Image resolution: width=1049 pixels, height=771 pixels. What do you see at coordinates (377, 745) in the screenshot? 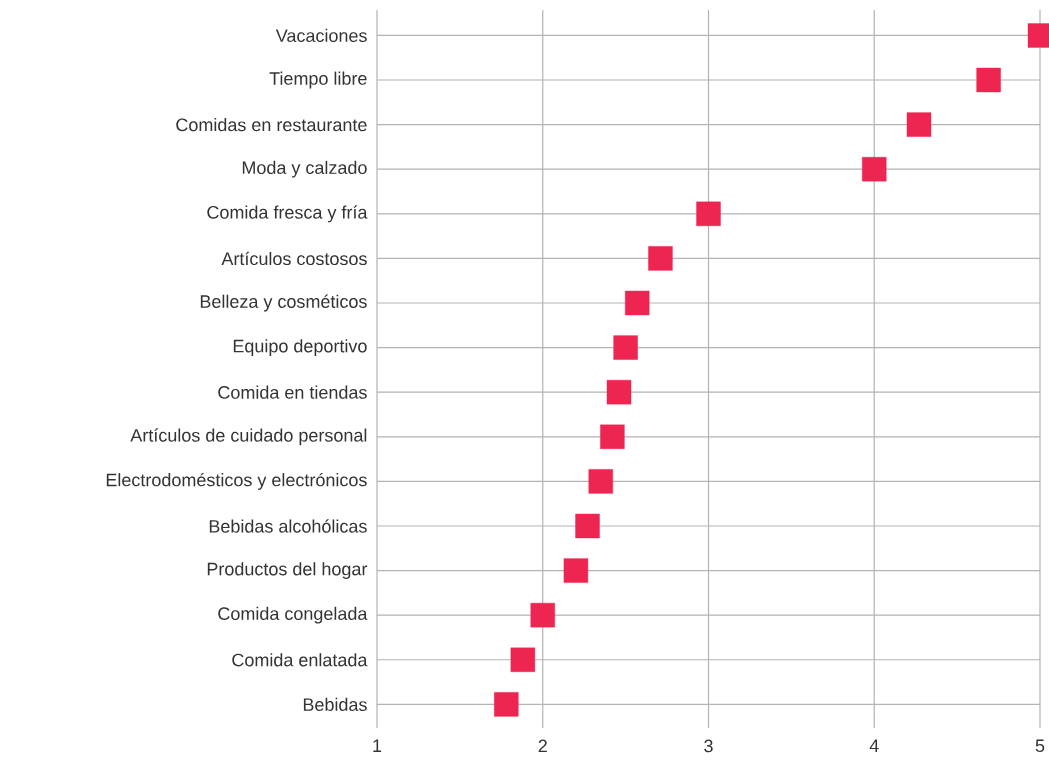
I see `x-tick-label: 1` at bounding box center [377, 745].